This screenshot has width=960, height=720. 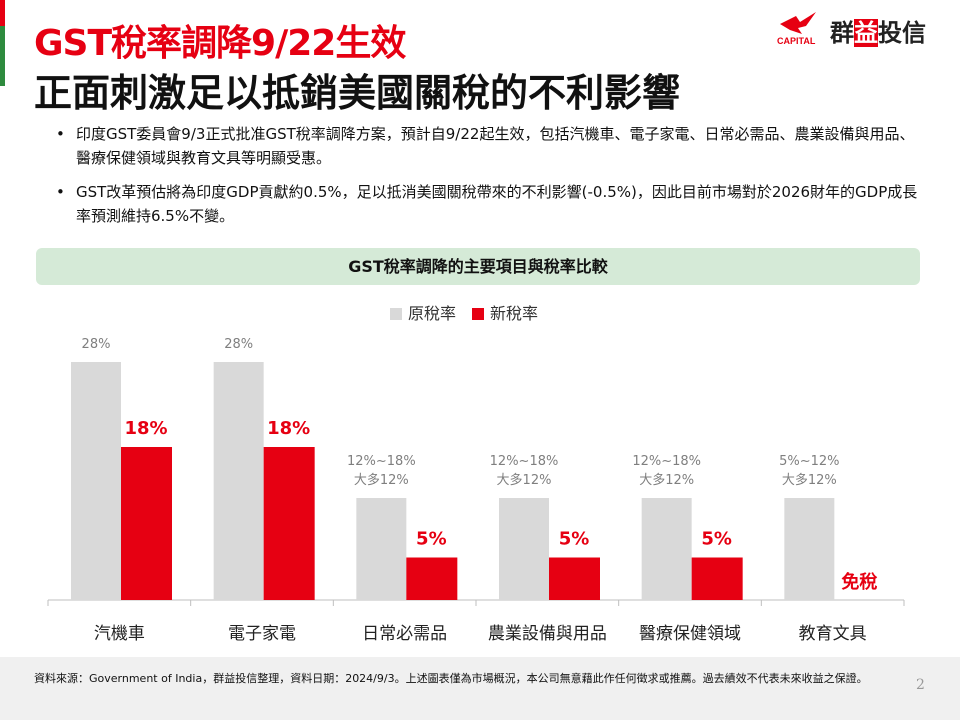 What do you see at coordinates (2, 13) in the screenshot?
I see `accent-bar-red` at bounding box center [2, 13].